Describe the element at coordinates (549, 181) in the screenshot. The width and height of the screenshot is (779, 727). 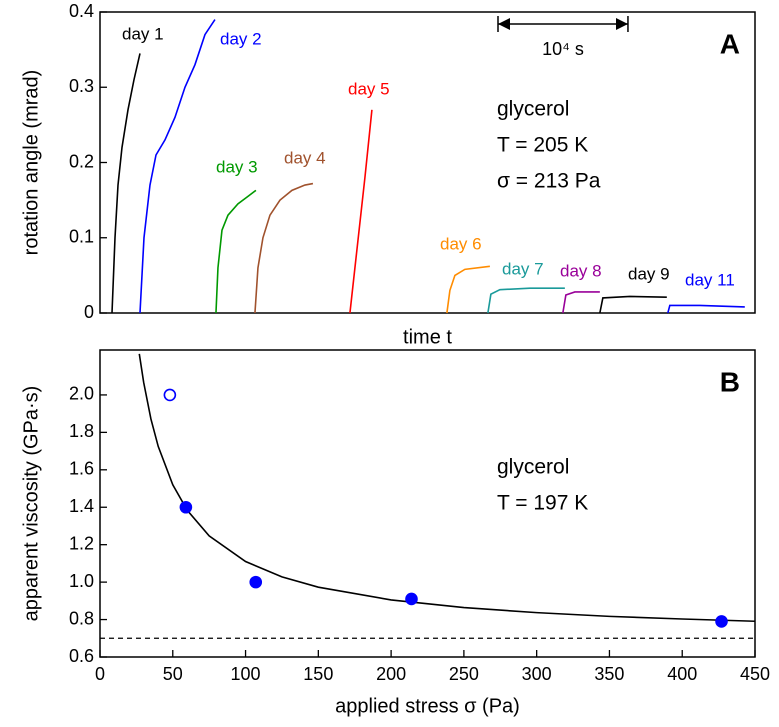
I see `annotation: σ = 213 Pa` at that location.